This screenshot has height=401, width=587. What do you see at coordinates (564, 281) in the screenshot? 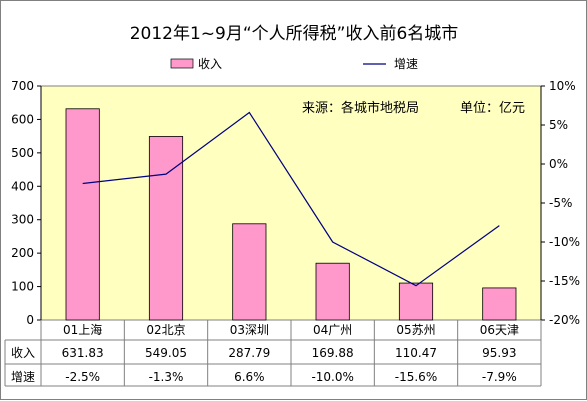
I see `y-right-tick-label: -15%` at bounding box center [564, 281].